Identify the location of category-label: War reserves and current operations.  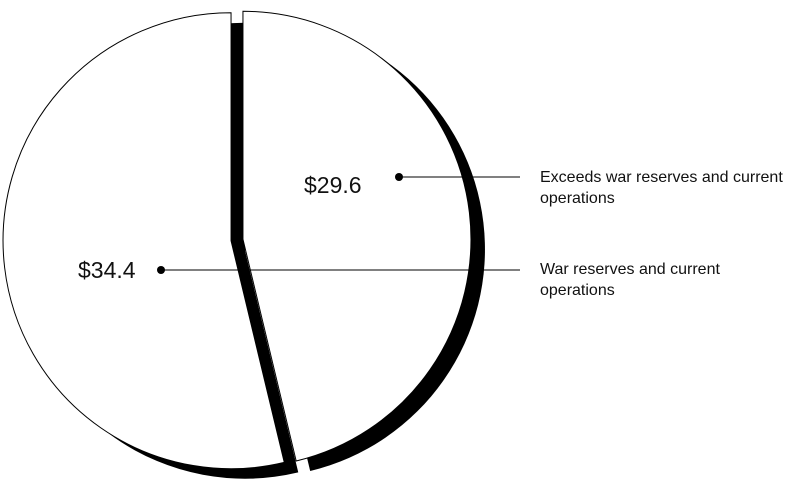
(630, 280).